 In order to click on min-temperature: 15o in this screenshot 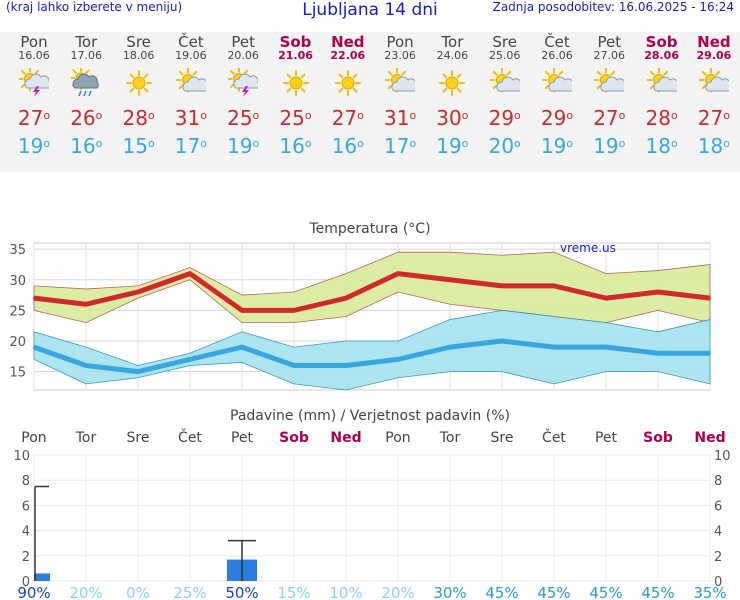, I will do `click(138, 146)`.